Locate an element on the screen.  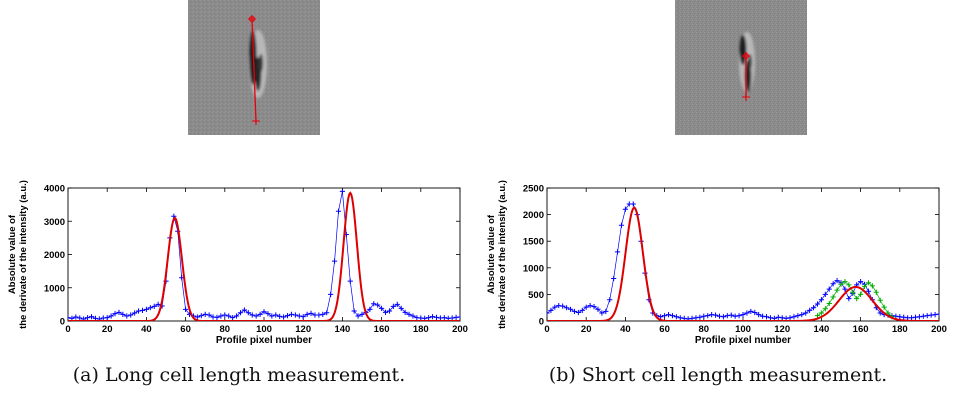
chart-b-xtick-label: 20 is located at coordinates (586, 329).